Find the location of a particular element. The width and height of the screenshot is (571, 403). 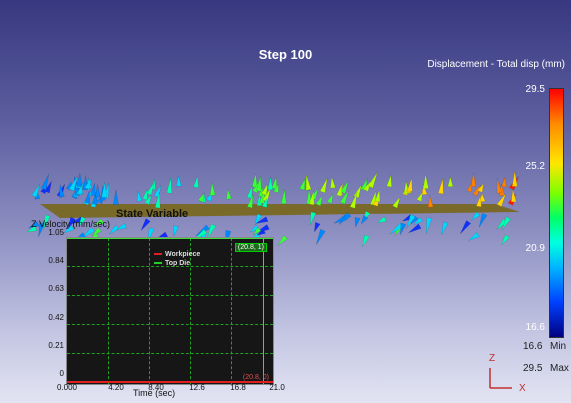

max-label: Max is located at coordinates (559, 368).